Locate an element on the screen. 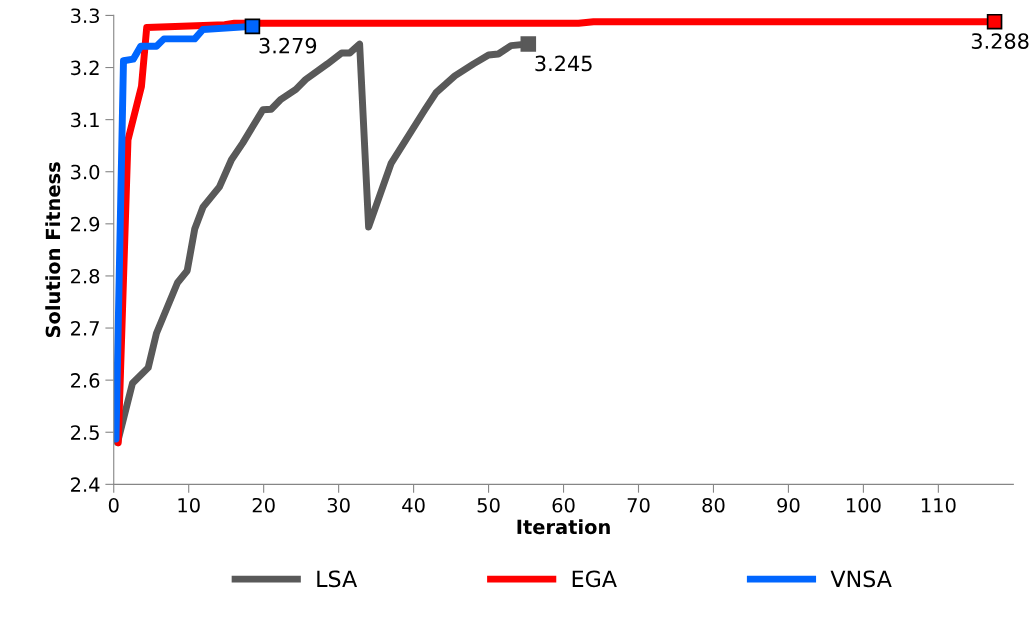 This screenshot has height=617, width=1034. annotation: 3.279 is located at coordinates (288, 45).